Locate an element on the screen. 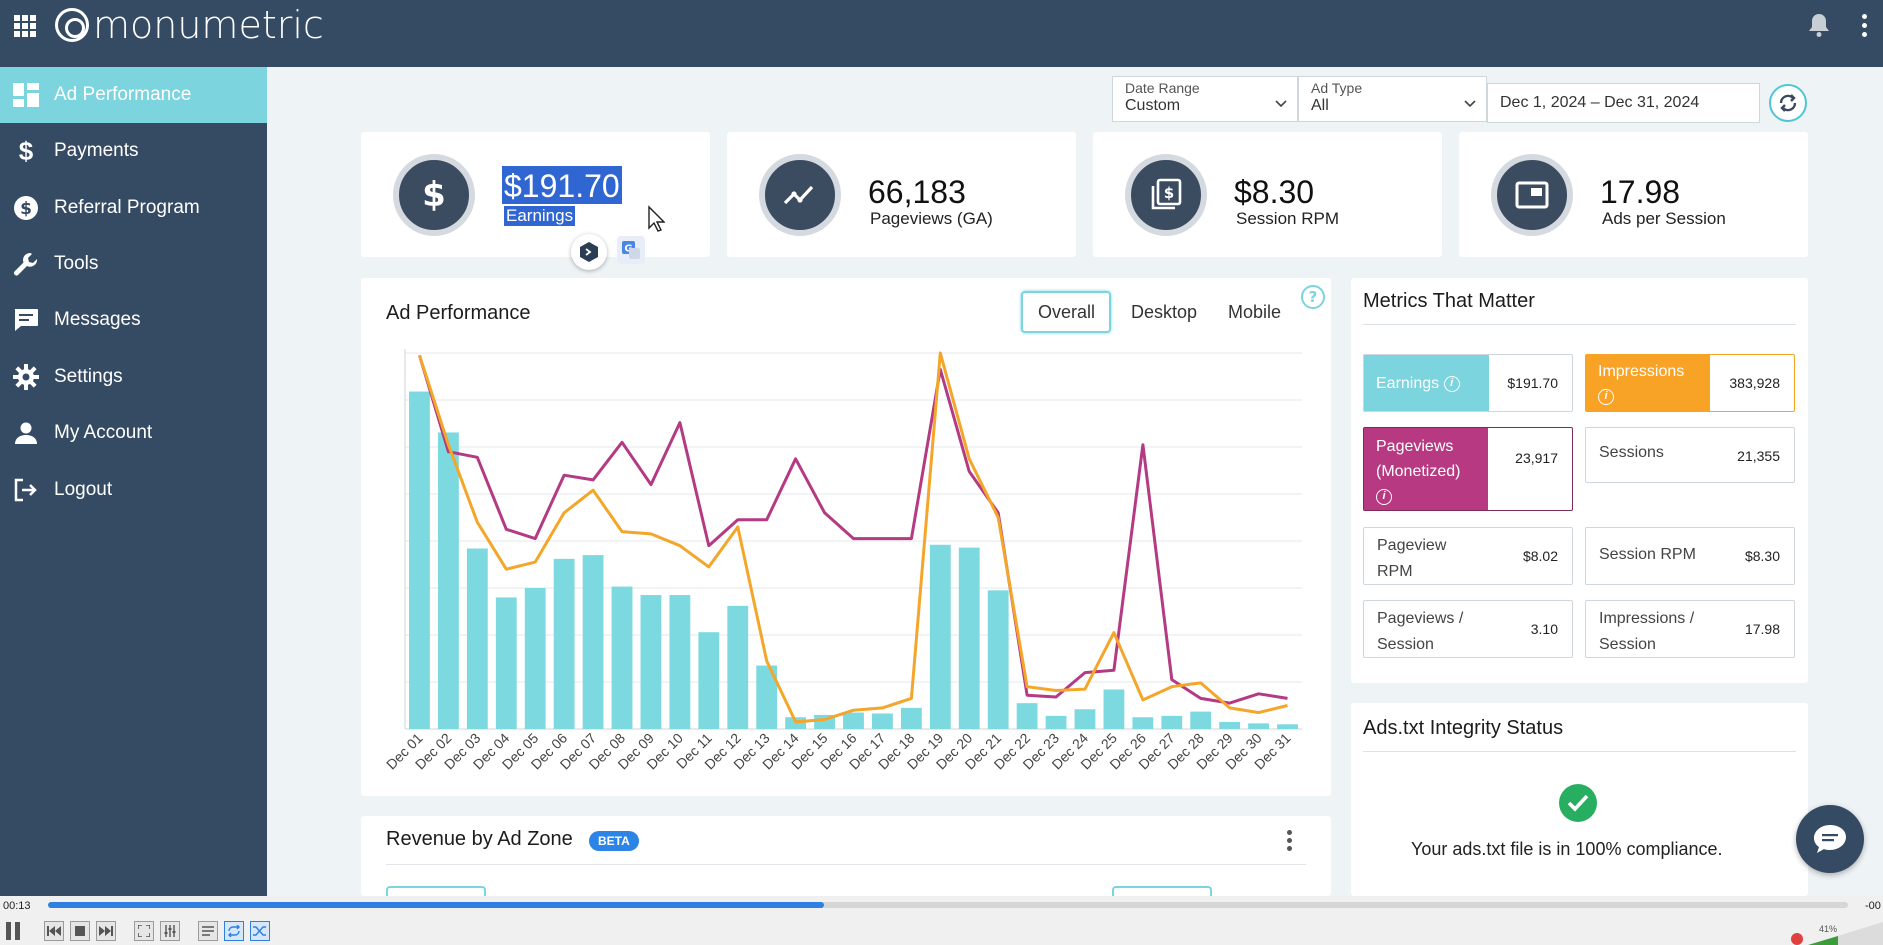 The image size is (1883, 945). check-circle-icon is located at coordinates (1578, 803).